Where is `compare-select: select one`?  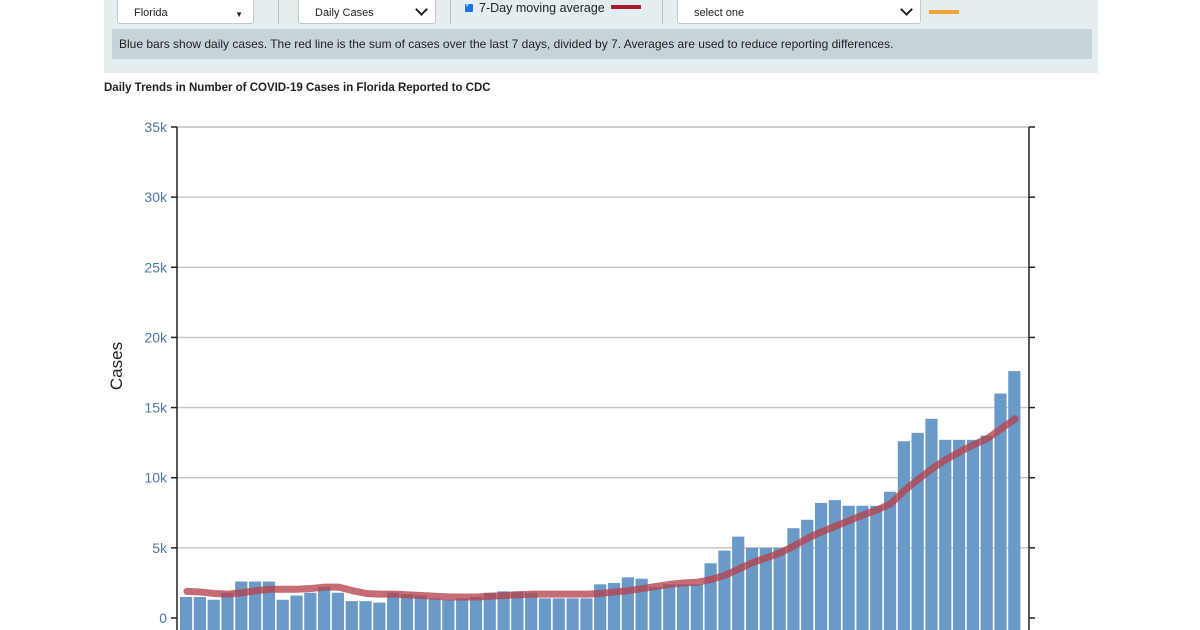 compare-select: select one is located at coordinates (799, 12).